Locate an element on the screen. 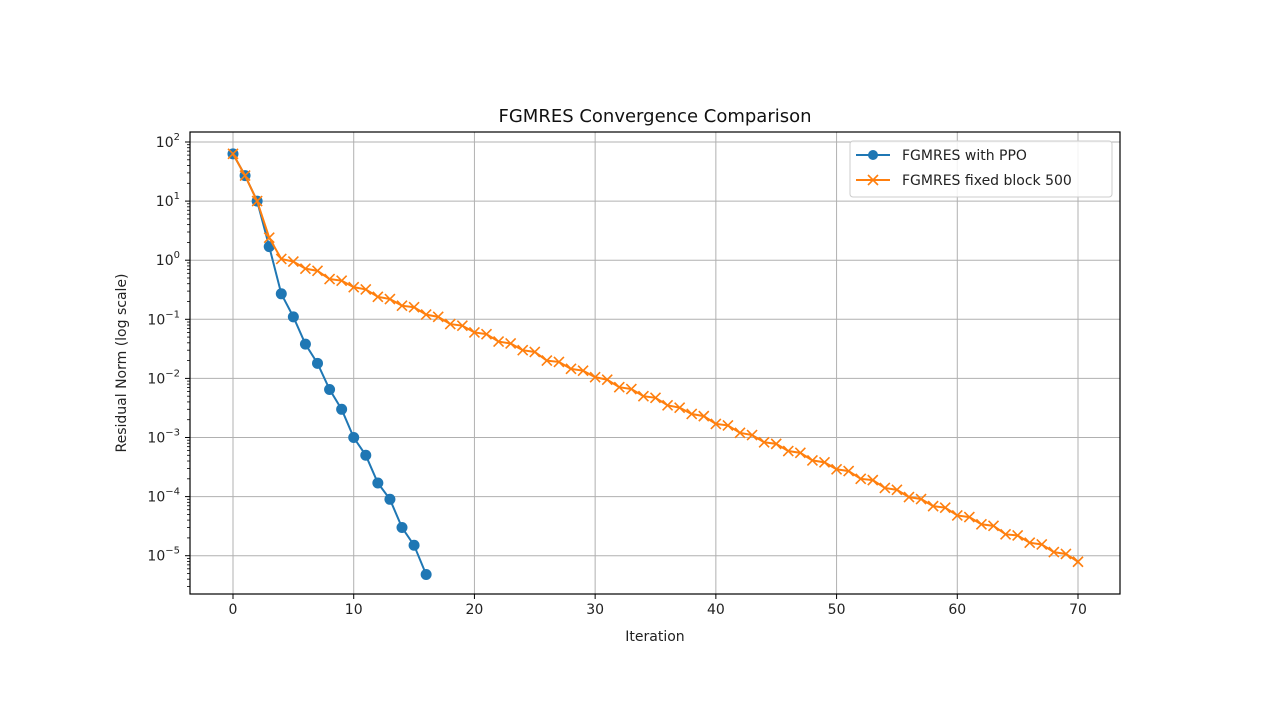 The image size is (1280, 720). x-tick-label: 60 is located at coordinates (957, 610).